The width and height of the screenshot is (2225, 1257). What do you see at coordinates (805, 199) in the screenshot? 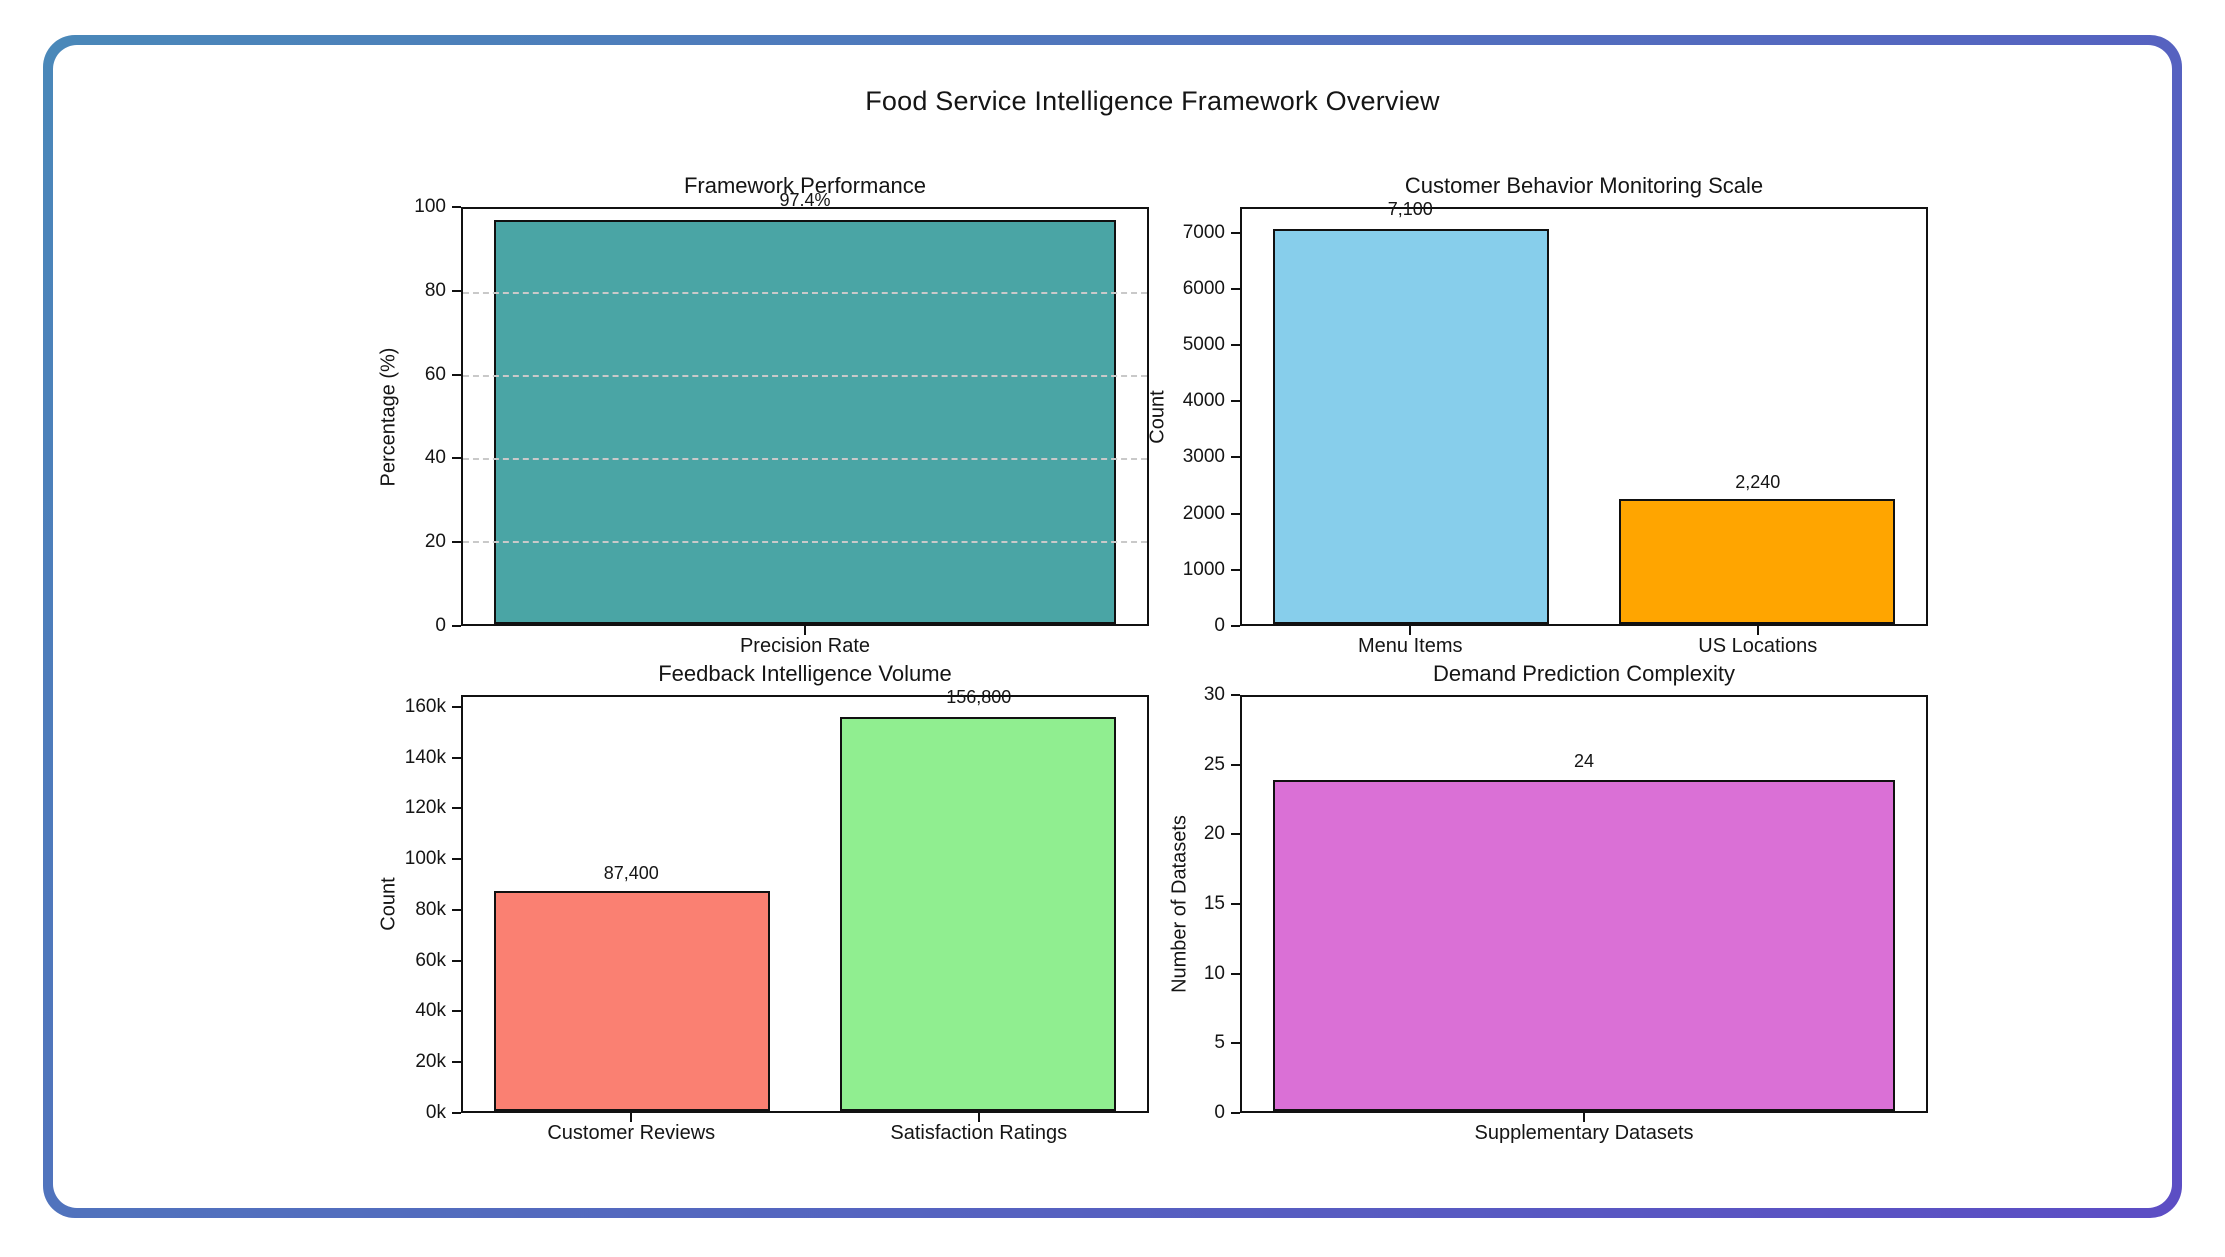
I see `bar-value-label: 97.4%` at bounding box center [805, 199].